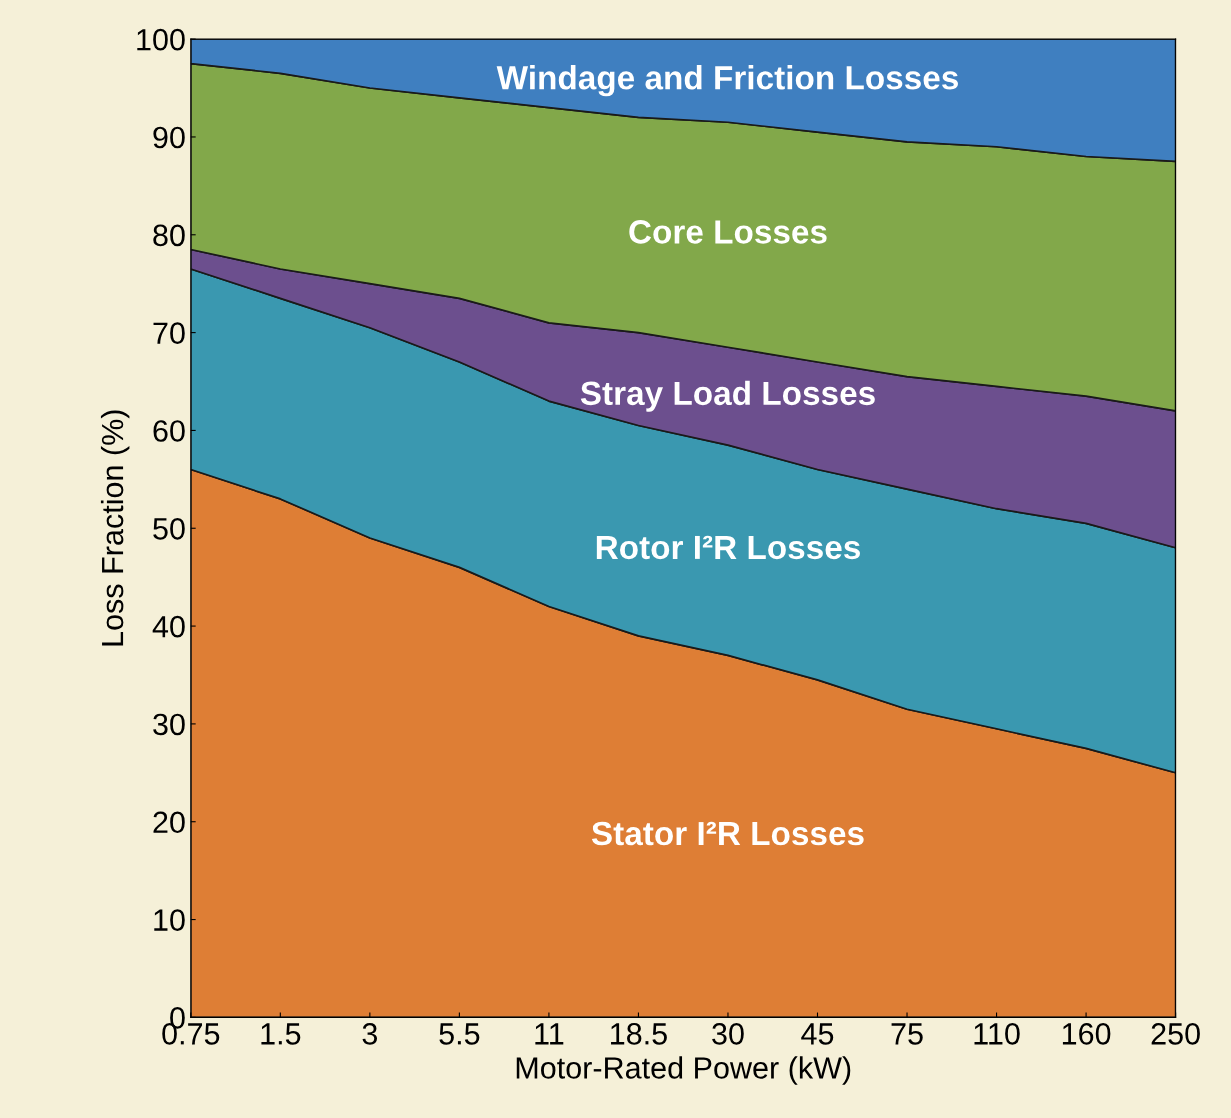  I want to click on x-tick-label: 160, so click(1086, 1034).